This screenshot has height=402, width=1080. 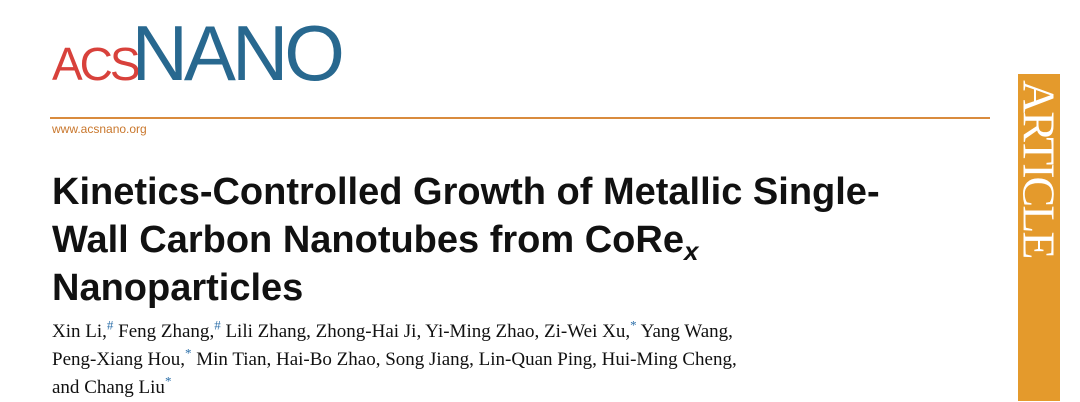 I want to click on author-name: Song Jiang, so click(x=427, y=359).